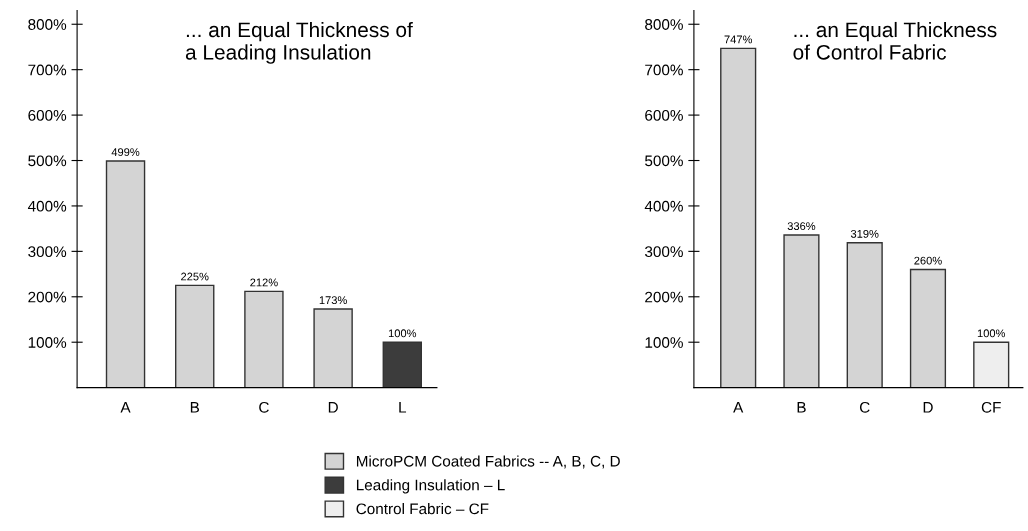 Image resolution: width=1028 pixels, height=531 pixels. I want to click on data-label: 319%, so click(864, 233).